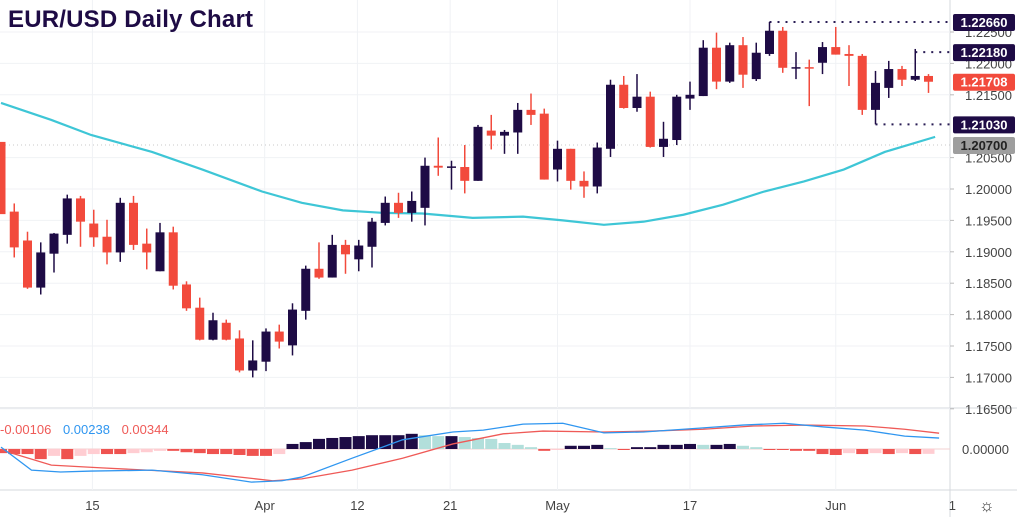 This screenshot has width=1017, height=517. I want to click on time-axis-label: 15, so click(92, 505).